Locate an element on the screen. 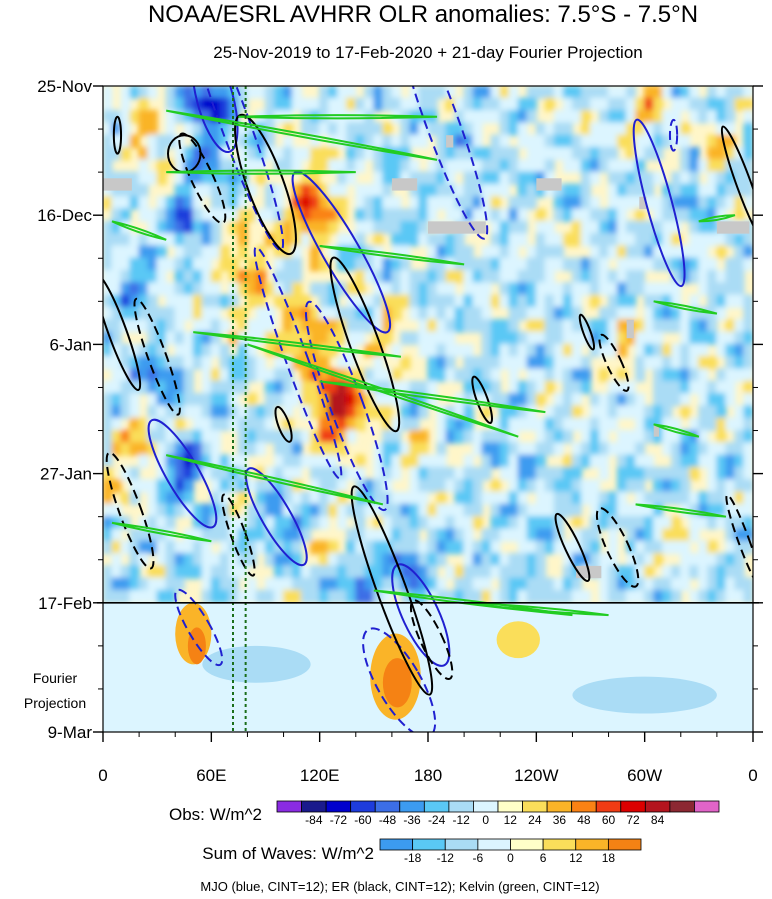 This screenshot has height=899, width=772. er-contour is located at coordinates (617, 547).